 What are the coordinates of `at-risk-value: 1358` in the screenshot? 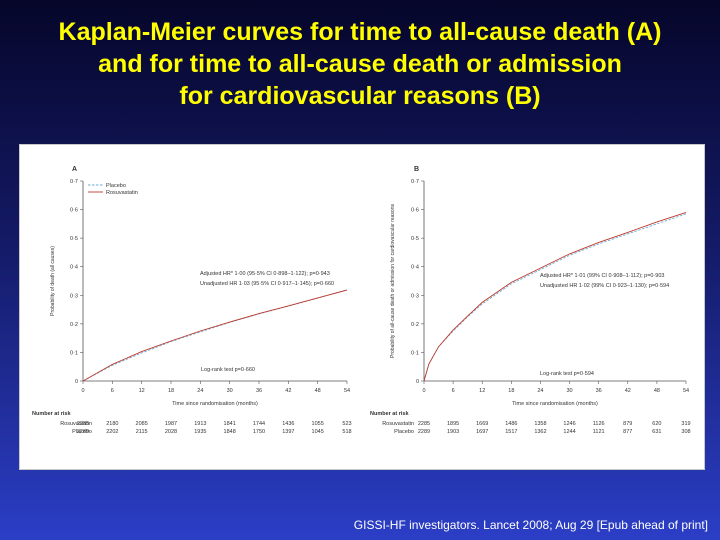 It's located at (540, 424).